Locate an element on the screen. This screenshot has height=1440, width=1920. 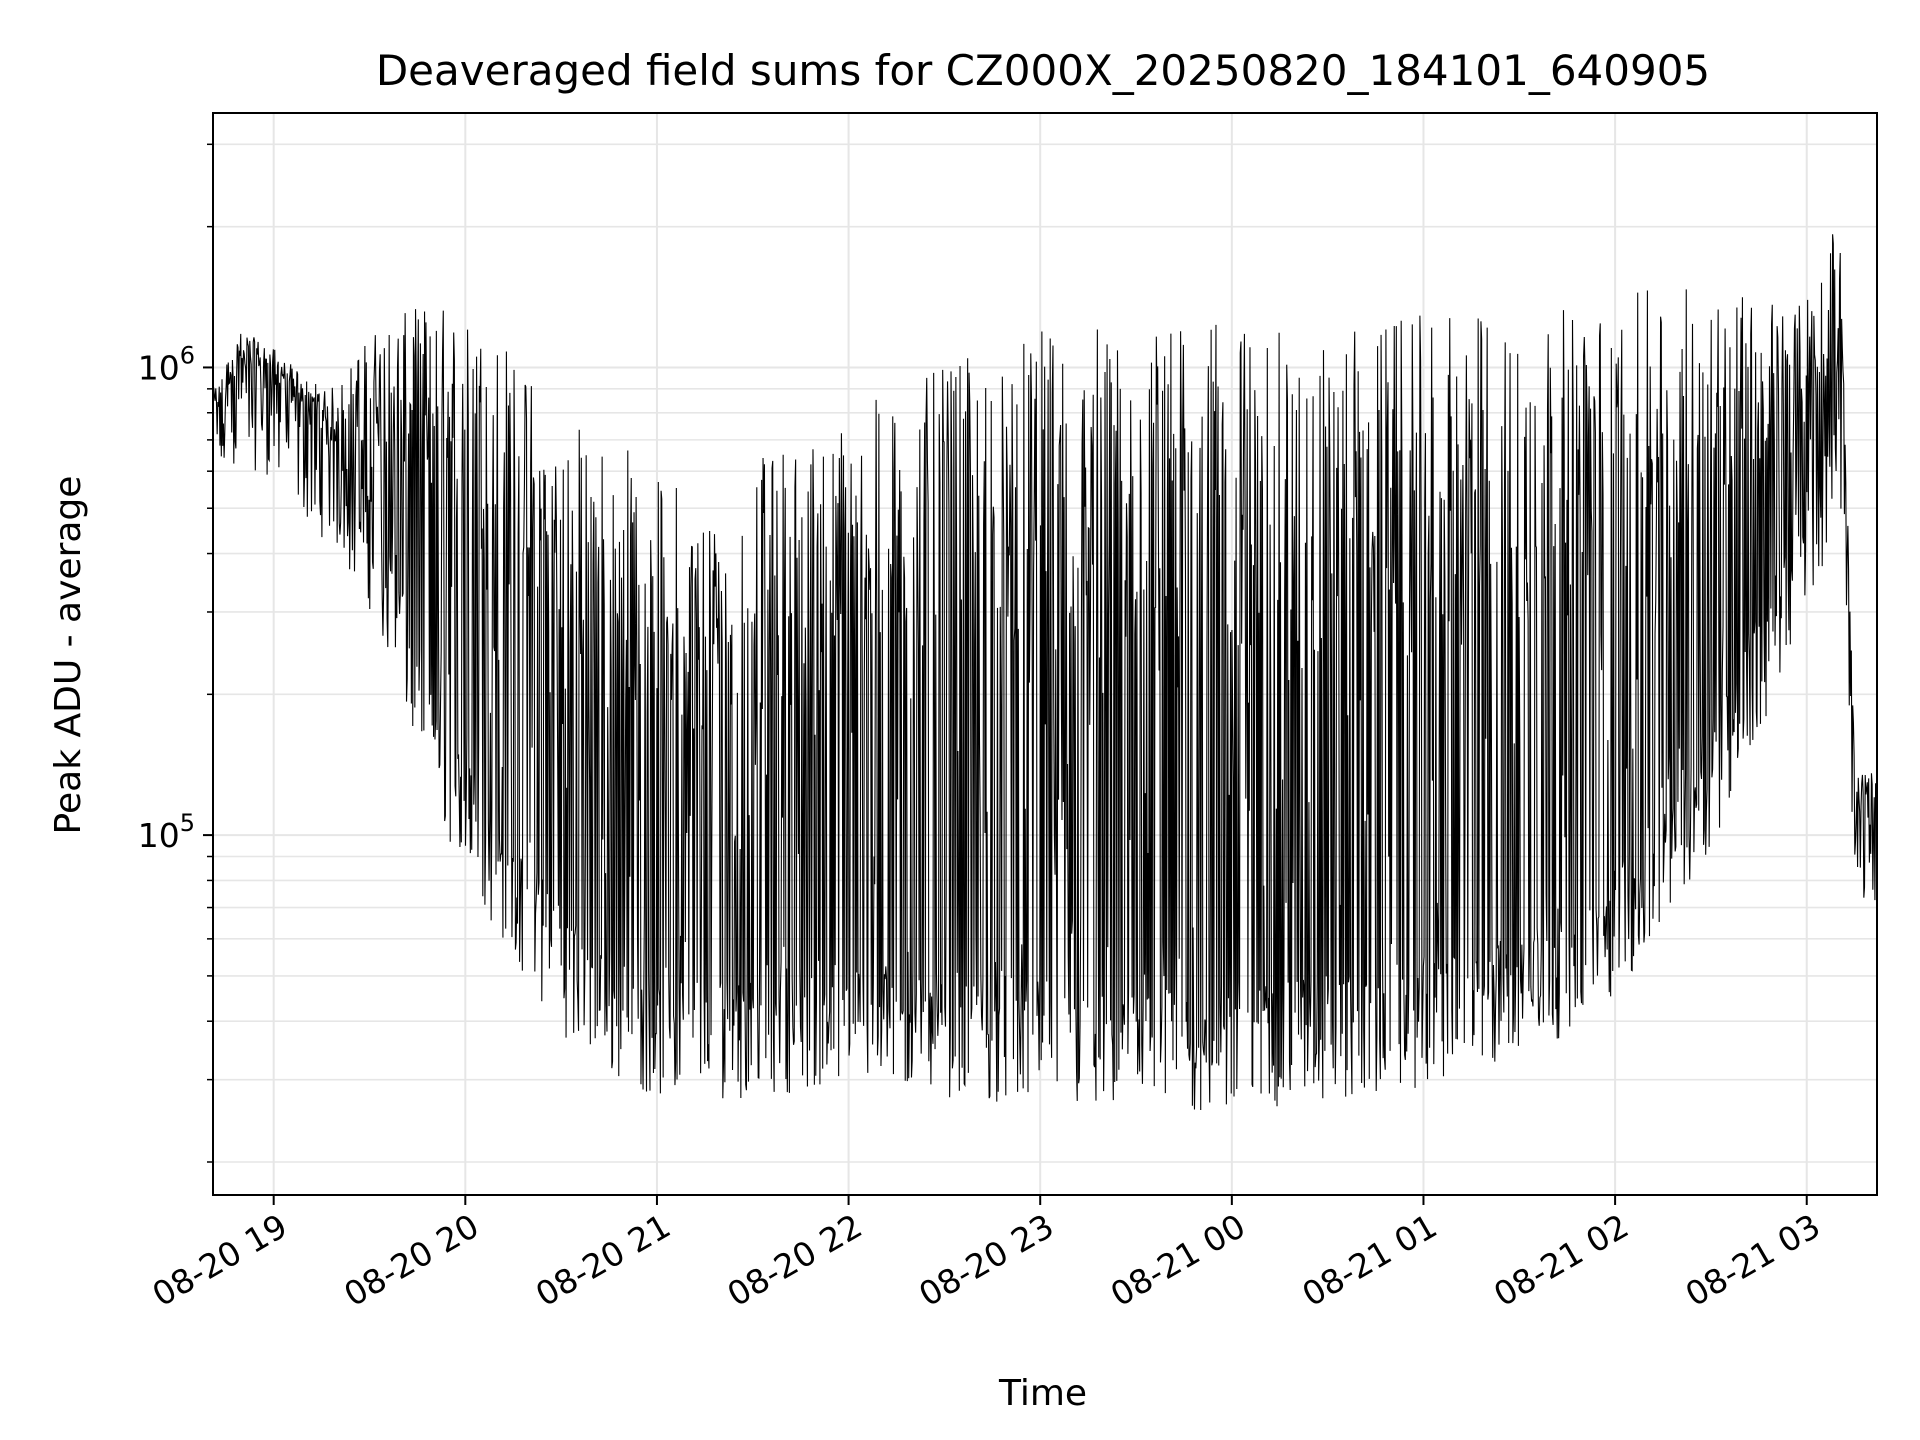
x-tick-label: 08-20 21 is located at coordinates (603, 1260).